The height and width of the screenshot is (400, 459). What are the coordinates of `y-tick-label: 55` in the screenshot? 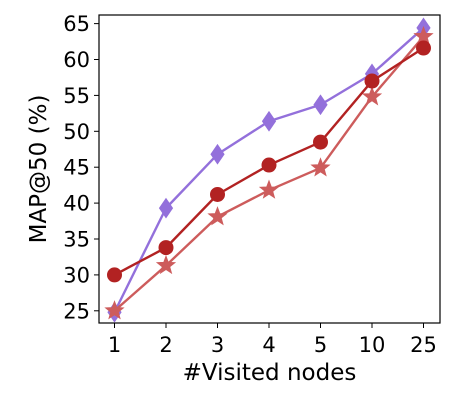 It's located at (76, 96).